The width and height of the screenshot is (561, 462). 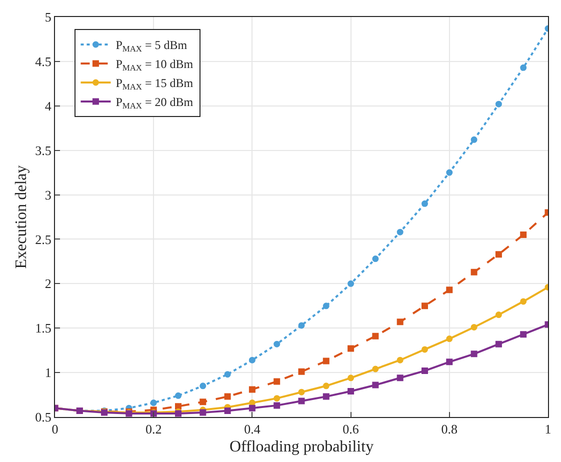 I want to click on y-tick-label: 3, so click(x=48, y=194).